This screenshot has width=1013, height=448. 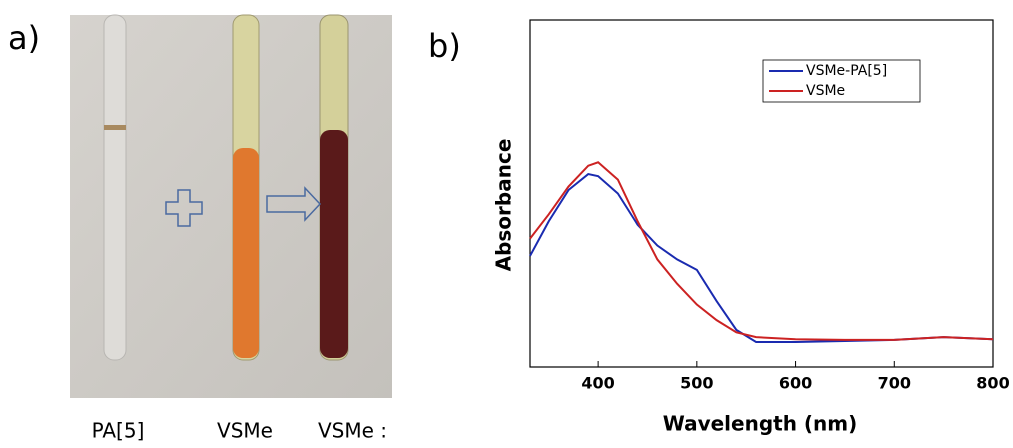 What do you see at coordinates (597, 383) in the screenshot?
I see `x-tick-label: 400` at bounding box center [597, 383].